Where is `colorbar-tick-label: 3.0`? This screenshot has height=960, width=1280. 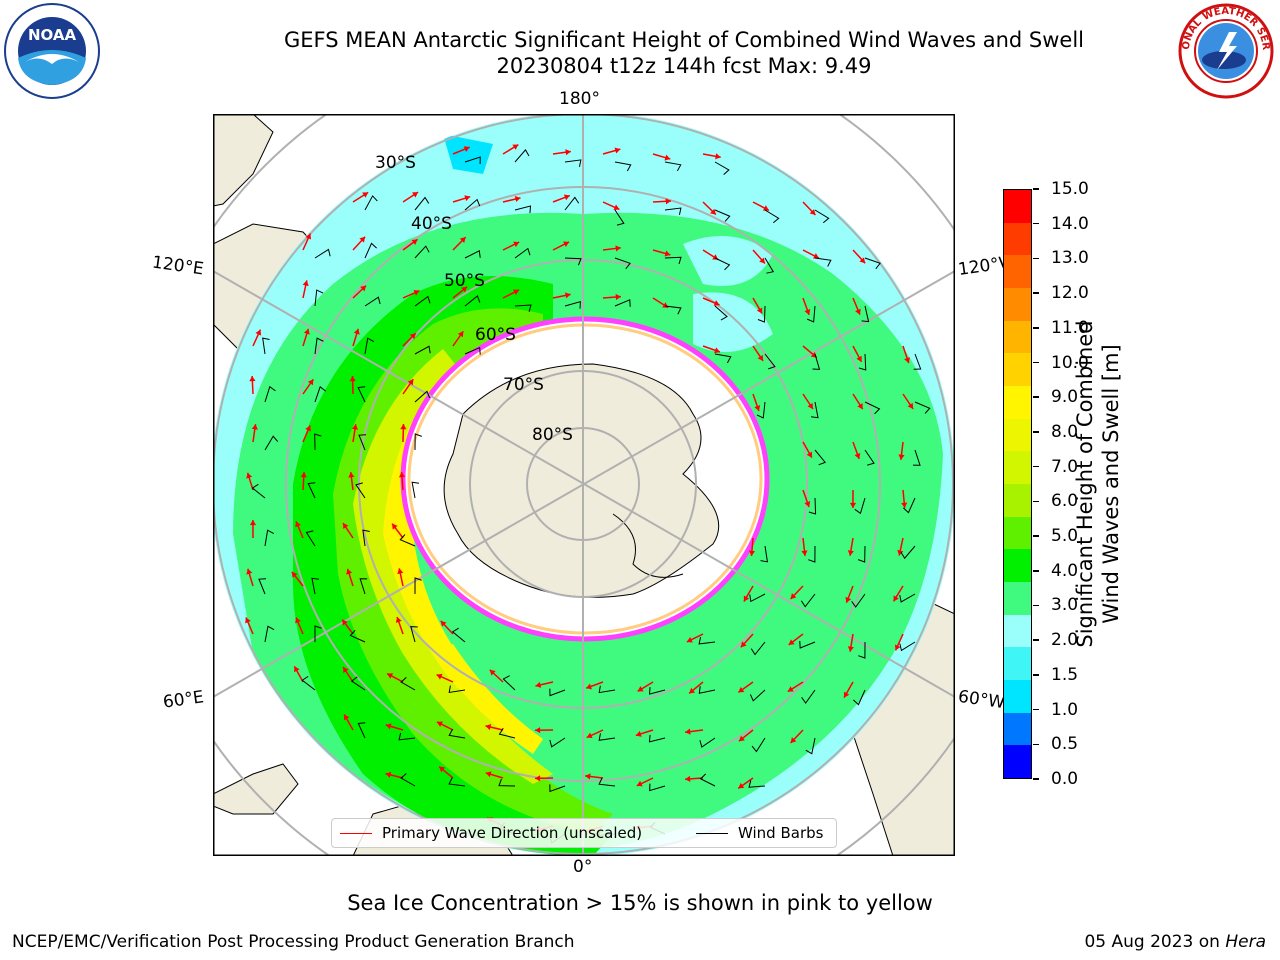 colorbar-tick-label: 3.0 is located at coordinates (1055, 605).